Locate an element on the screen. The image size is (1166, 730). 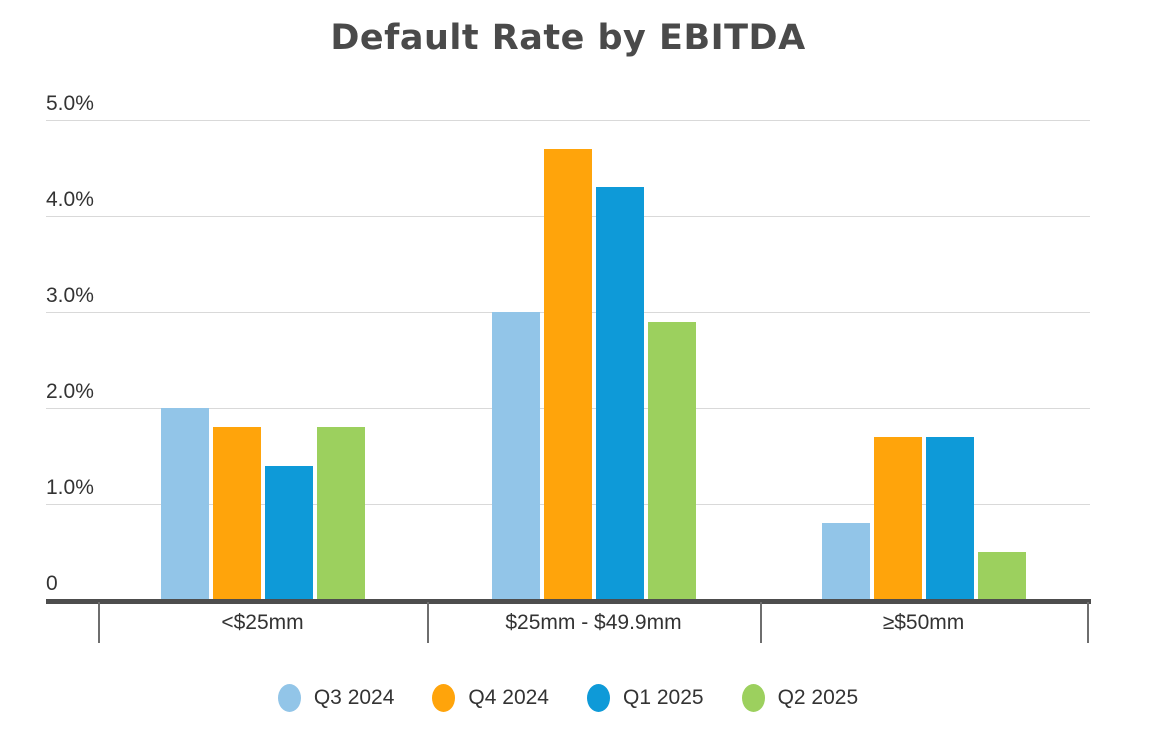
x-axis-label: $25mm - $49.9mm is located at coordinates (593, 622).